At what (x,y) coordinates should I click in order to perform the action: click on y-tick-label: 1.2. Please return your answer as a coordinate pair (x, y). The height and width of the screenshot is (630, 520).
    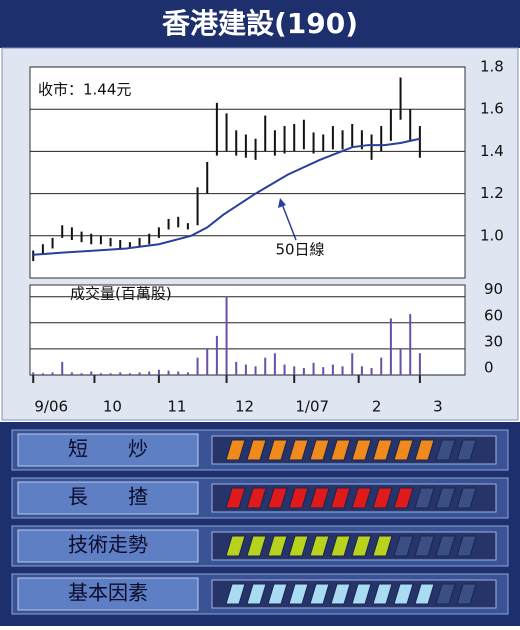
    Looking at the image, I should click on (492, 193).